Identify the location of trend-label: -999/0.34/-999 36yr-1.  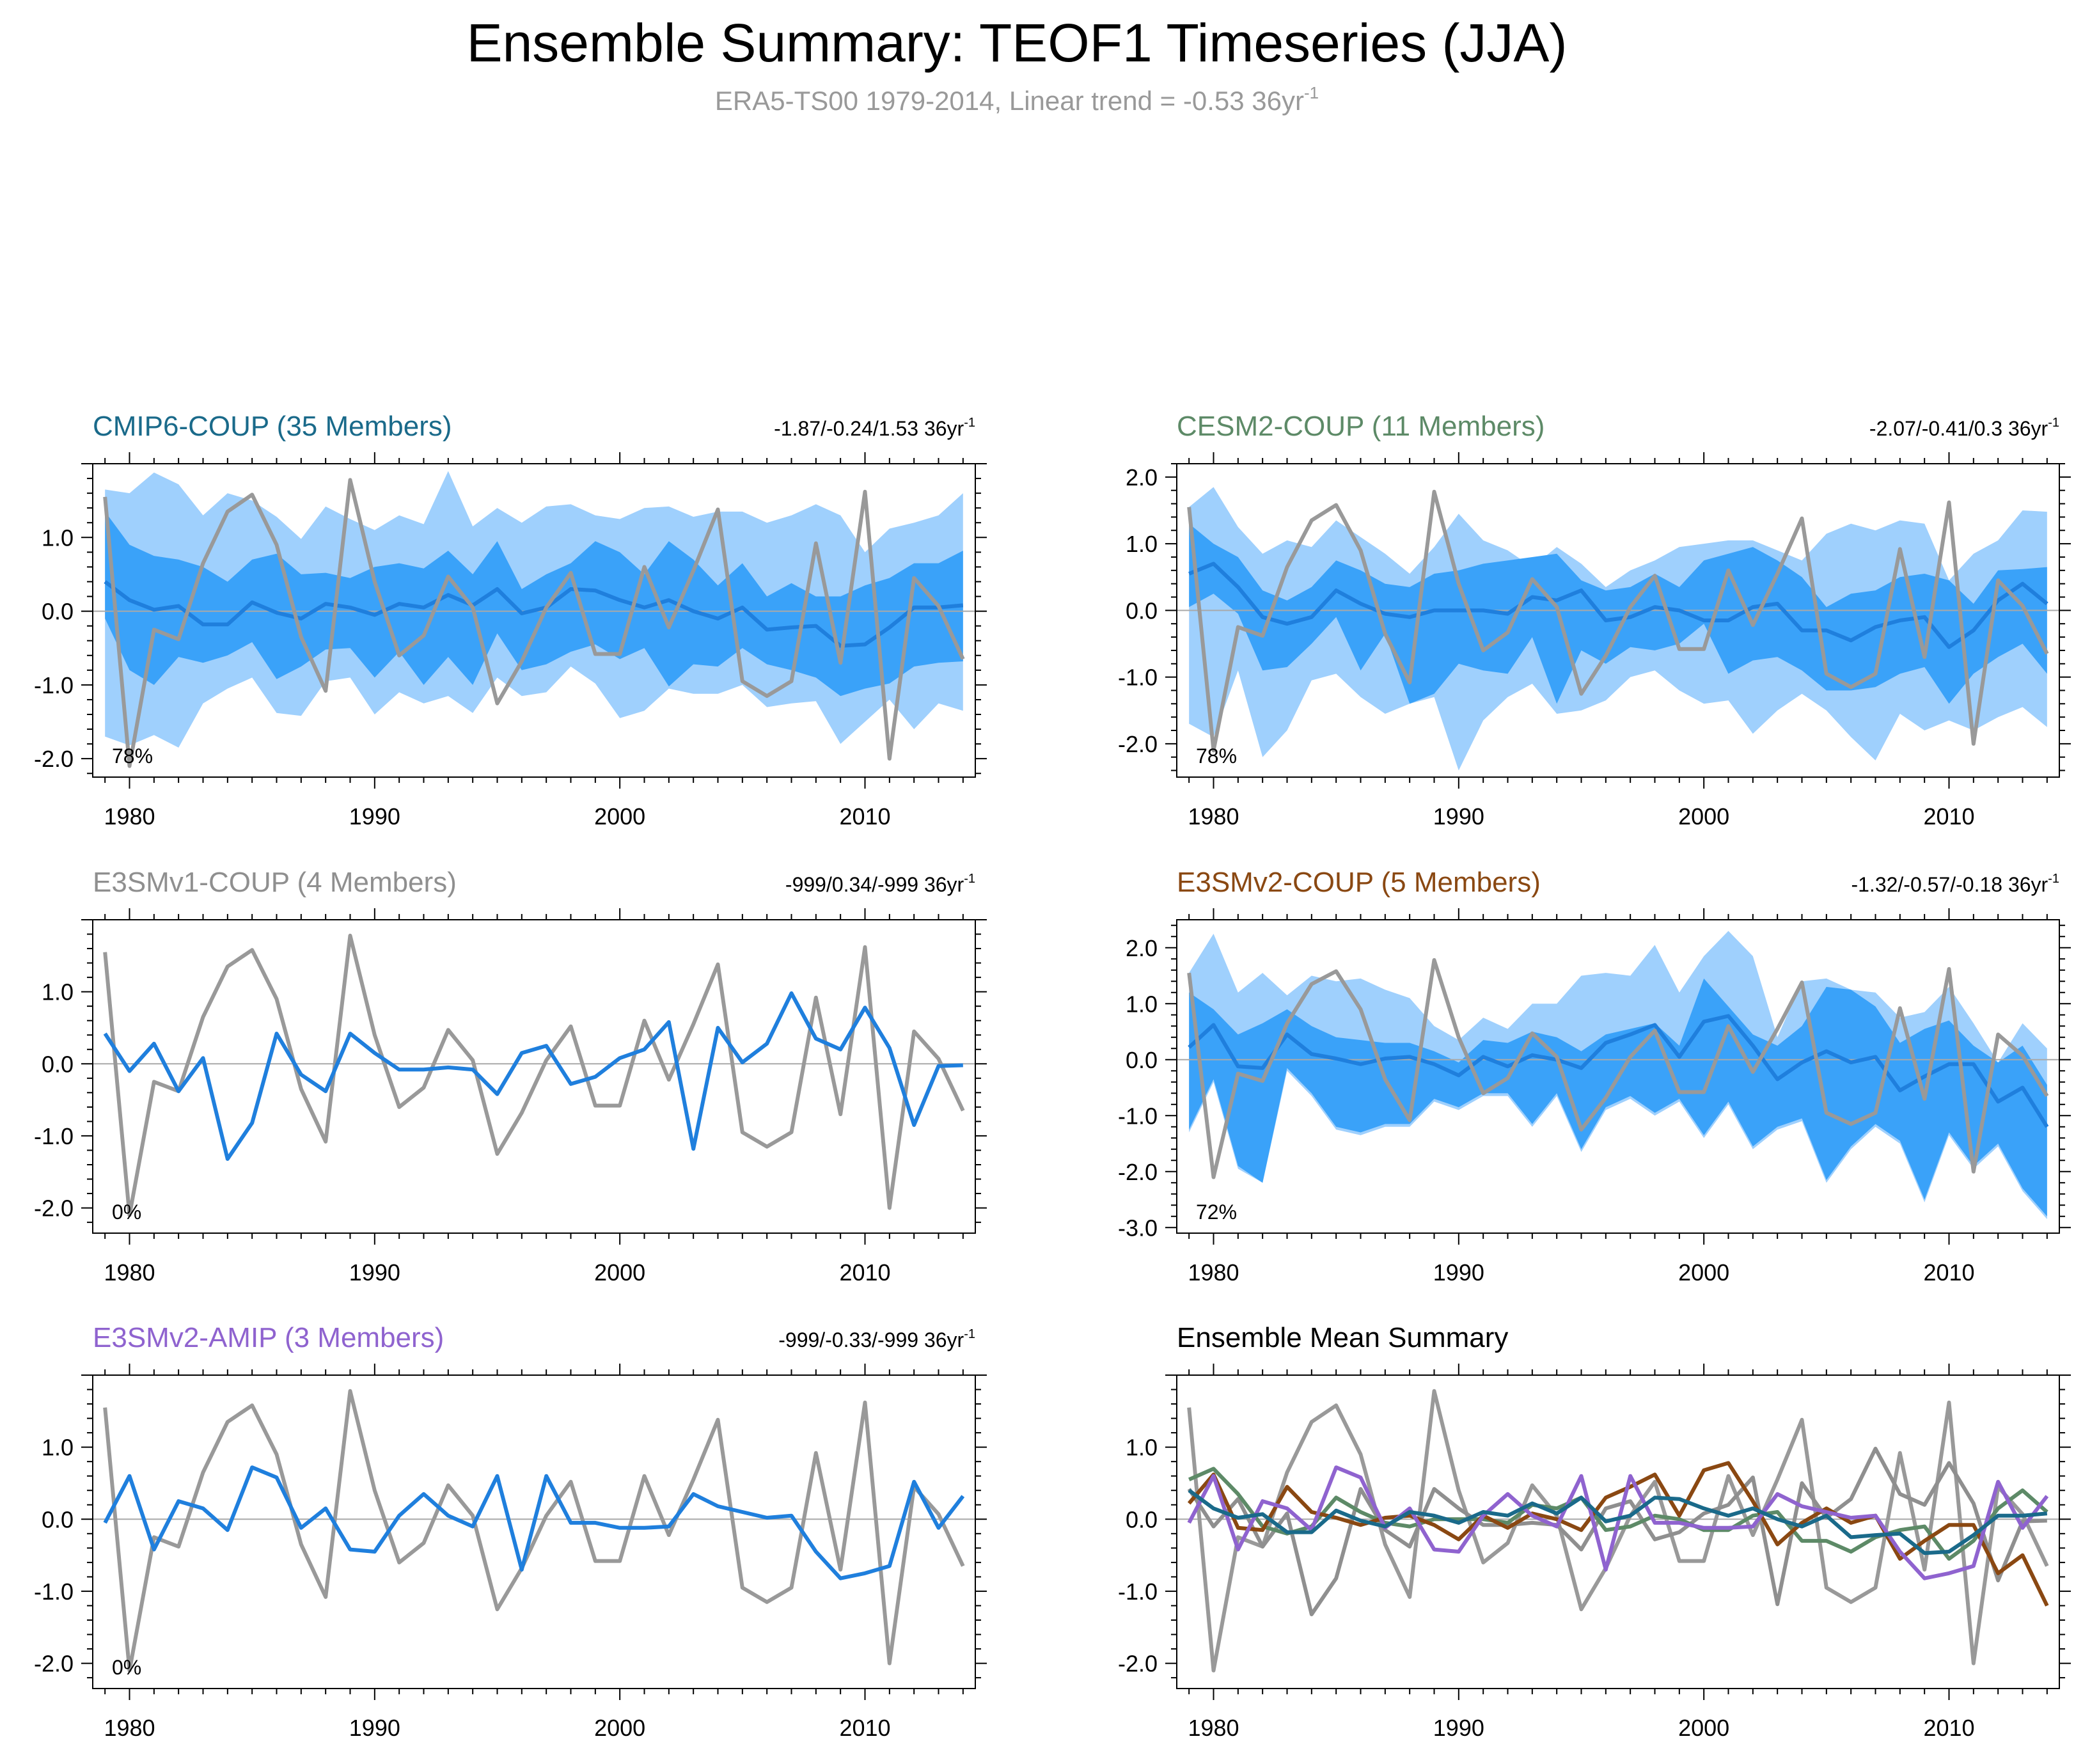
(880, 884).